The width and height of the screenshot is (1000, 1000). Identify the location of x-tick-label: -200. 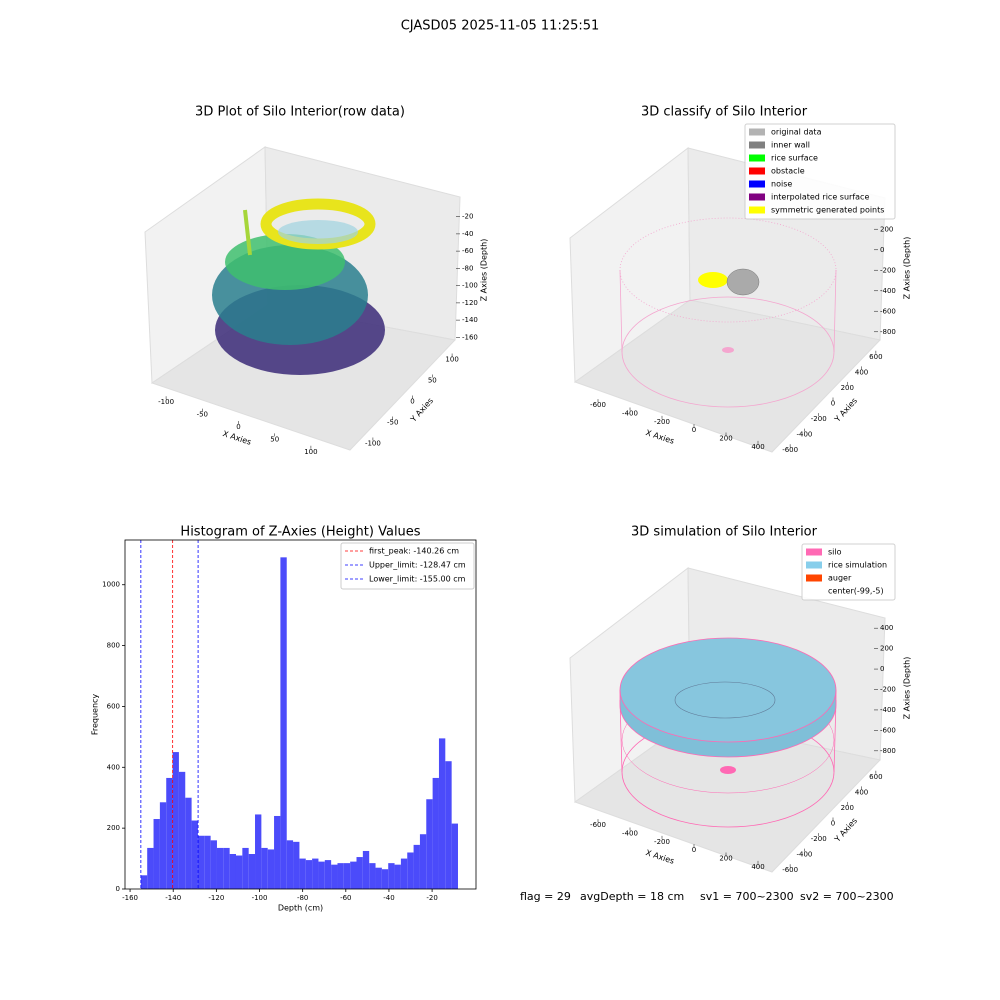
(662, 842).